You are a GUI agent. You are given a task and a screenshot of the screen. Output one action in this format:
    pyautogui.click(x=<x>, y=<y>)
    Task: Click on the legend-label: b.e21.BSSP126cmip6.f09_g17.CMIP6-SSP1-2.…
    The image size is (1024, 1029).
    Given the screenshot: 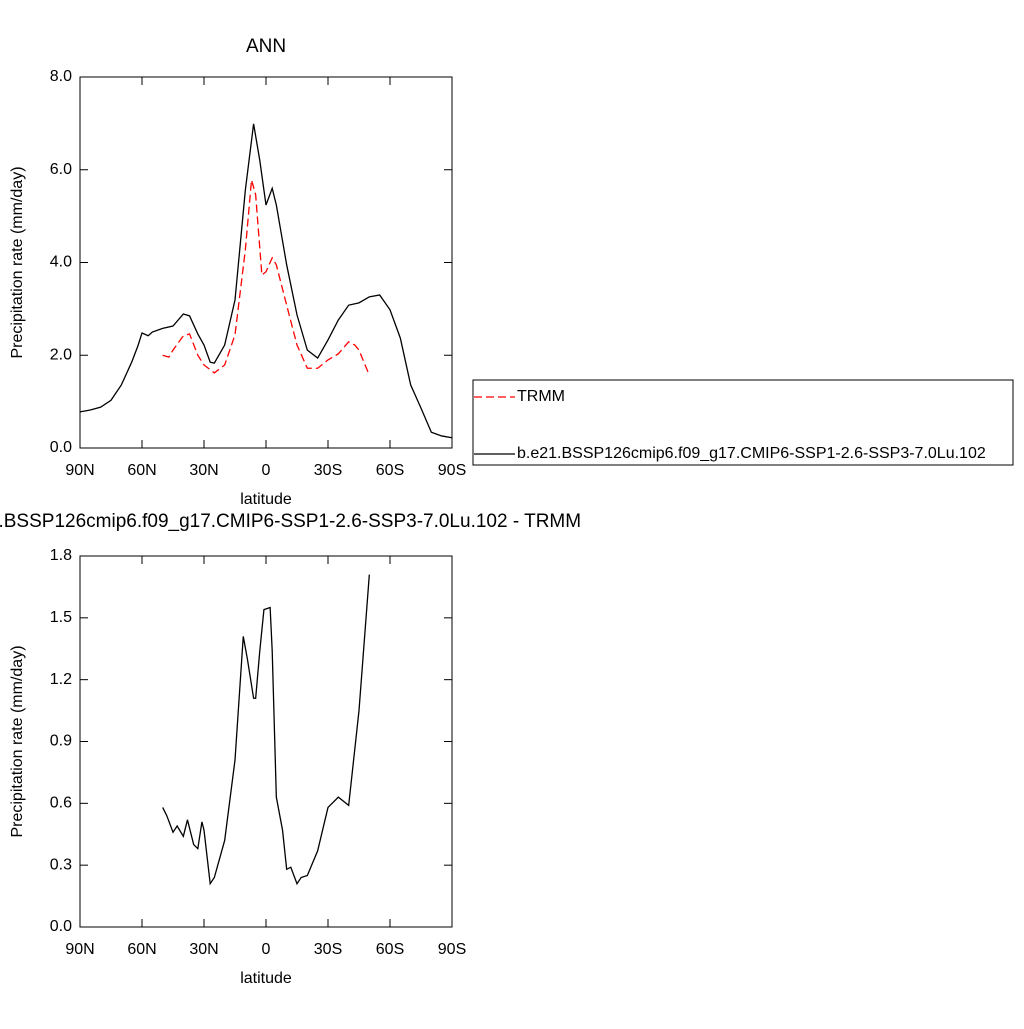 What is the action you would take?
    pyautogui.click(x=751, y=453)
    